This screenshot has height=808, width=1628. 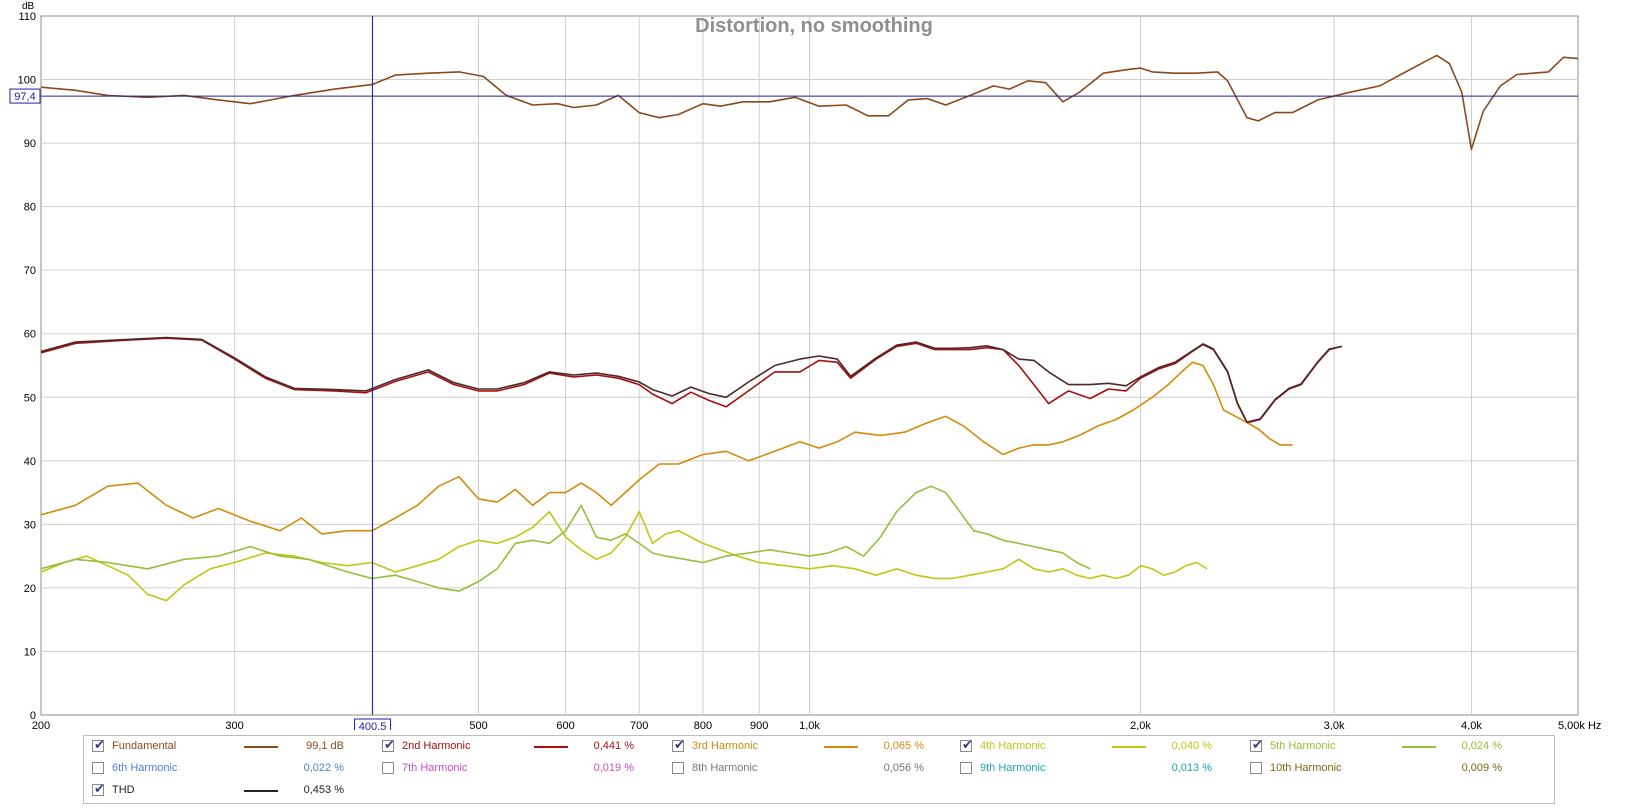 What do you see at coordinates (30, 144) in the screenshot?
I see `y-tick-label: 90` at bounding box center [30, 144].